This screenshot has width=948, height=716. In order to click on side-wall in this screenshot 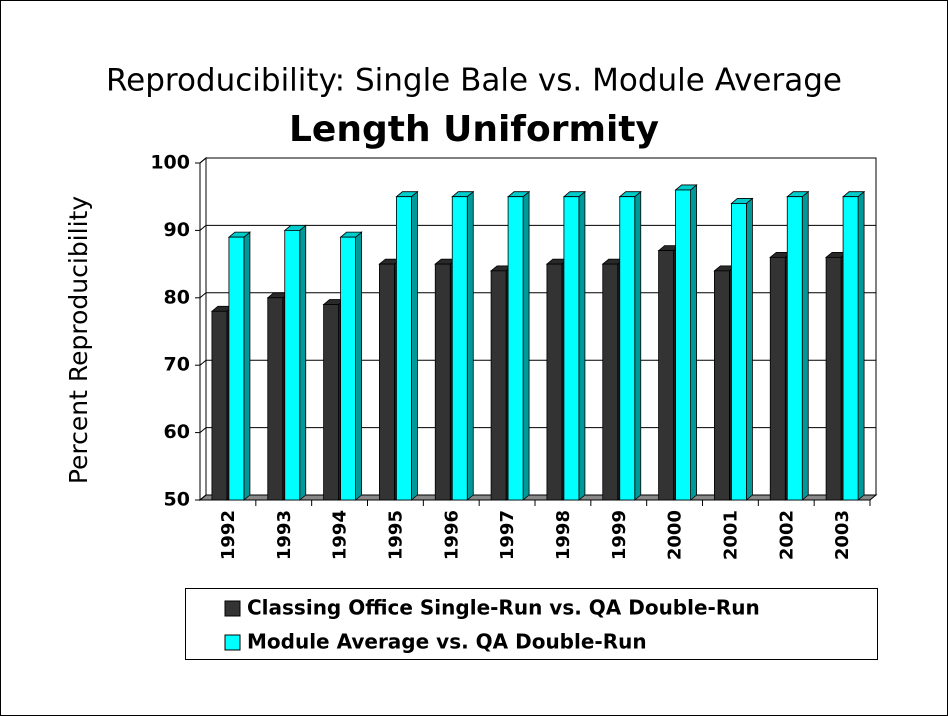, I will do `click(203, 329)`.